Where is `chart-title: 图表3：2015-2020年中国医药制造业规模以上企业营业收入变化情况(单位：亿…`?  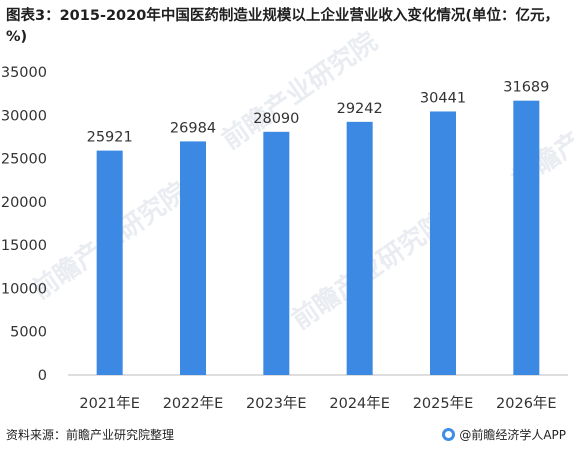
chart-title: 图表3：2015-2020年中国医药制造业规模以上企业营业收入变化情况(单位：亿… is located at coordinates (282, 26).